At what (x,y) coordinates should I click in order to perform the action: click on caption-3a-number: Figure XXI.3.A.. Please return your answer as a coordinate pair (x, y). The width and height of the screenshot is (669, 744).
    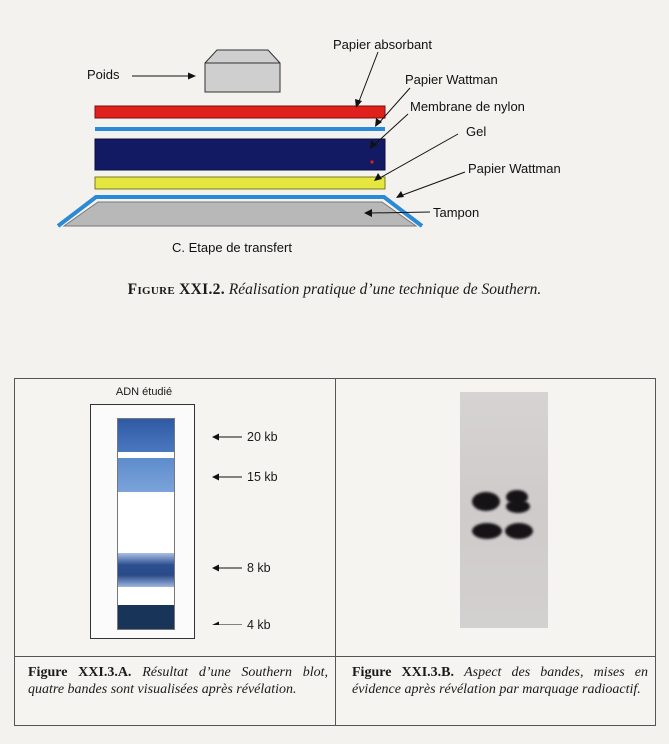
    Looking at the image, I should click on (80, 672).